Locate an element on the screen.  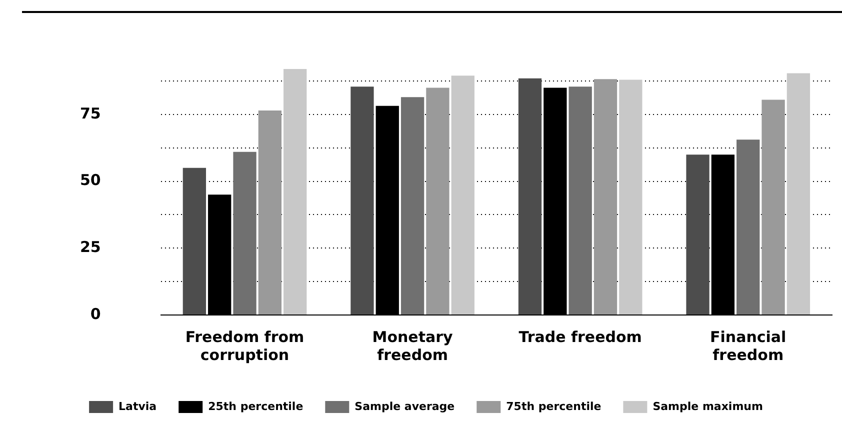
x-tick-label: Monetary freedom is located at coordinates (413, 346).